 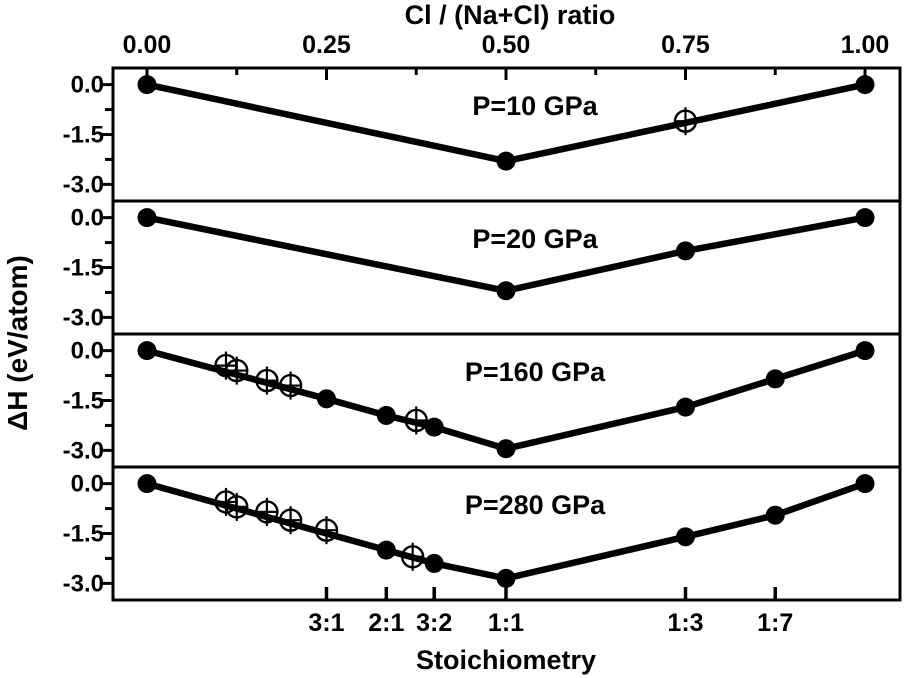 I want to click on pressure-panel-3: P=280 GPa, so click(x=506, y=531).